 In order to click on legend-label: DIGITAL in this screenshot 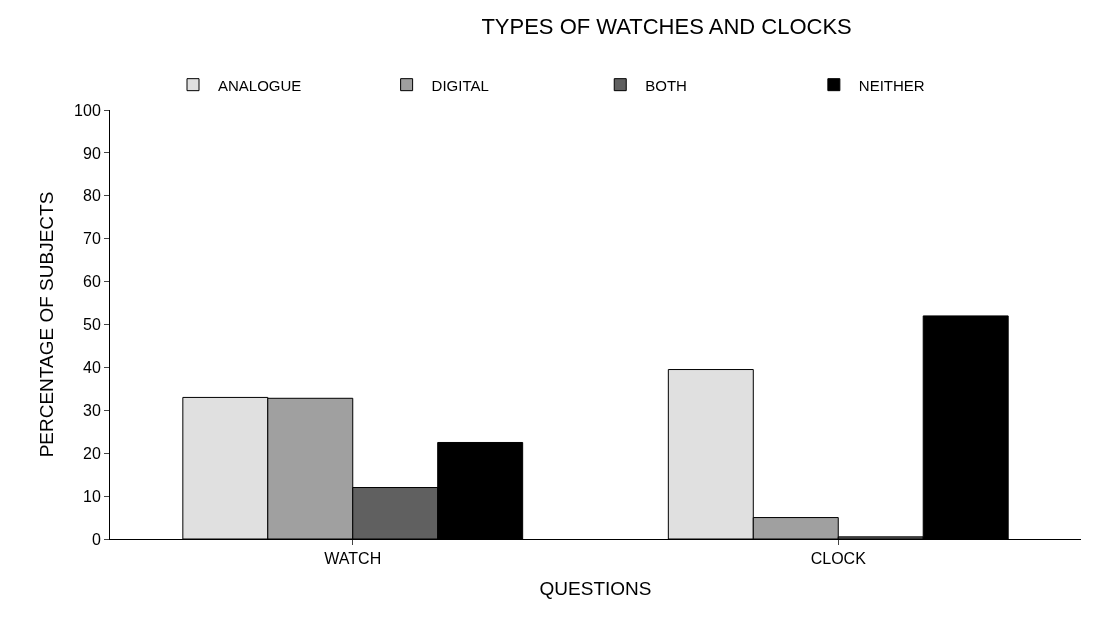, I will do `click(460, 85)`.